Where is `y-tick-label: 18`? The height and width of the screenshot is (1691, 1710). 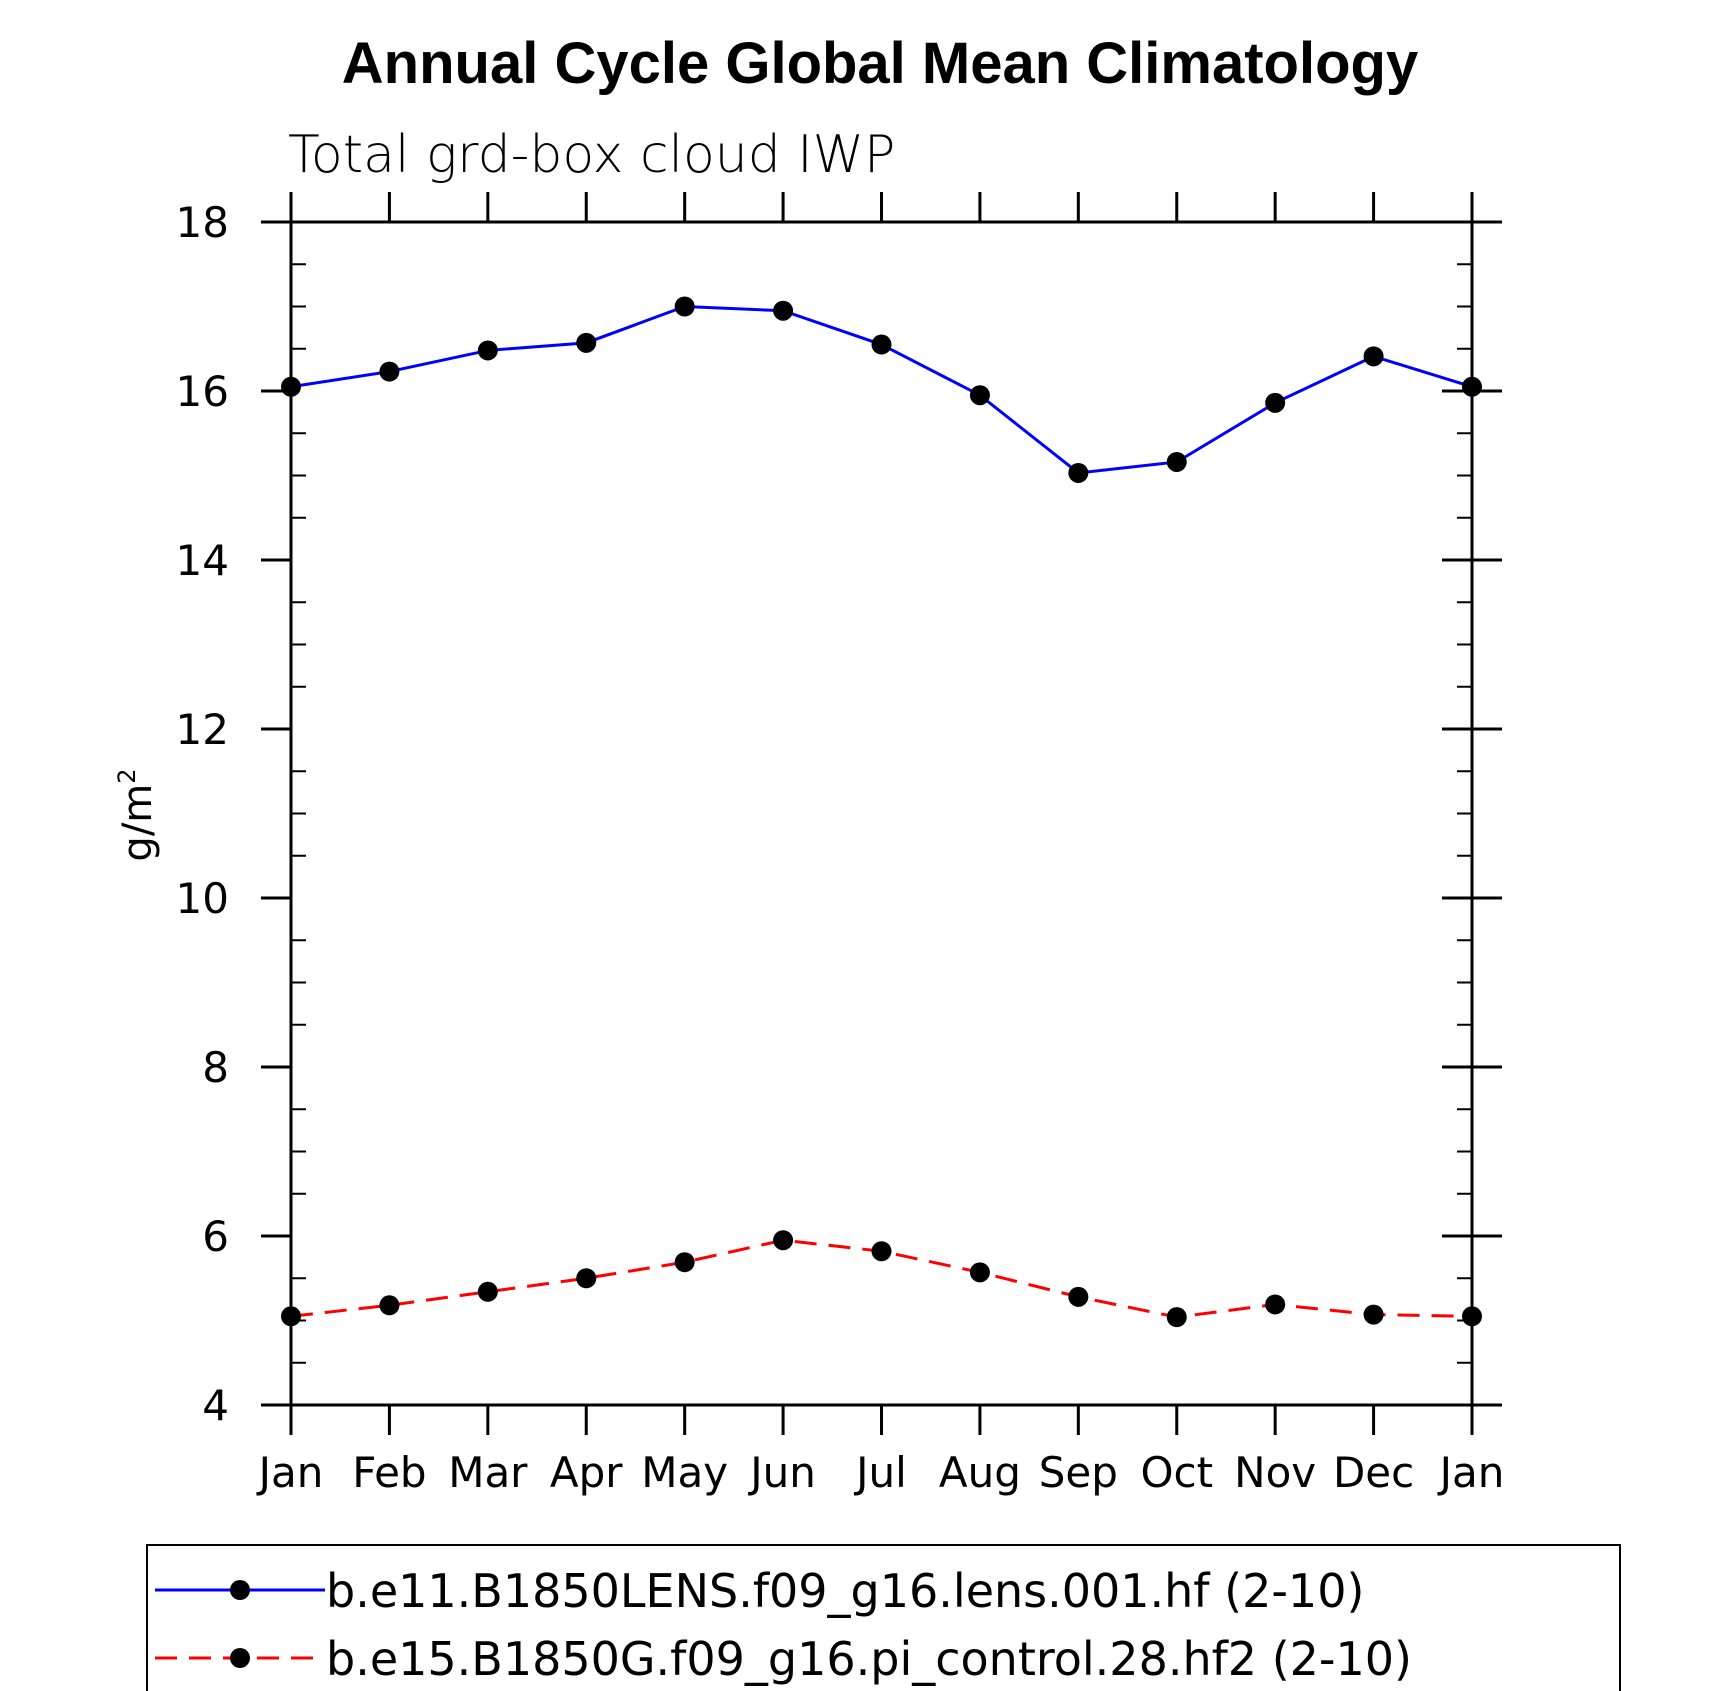 y-tick-label: 18 is located at coordinates (202, 222).